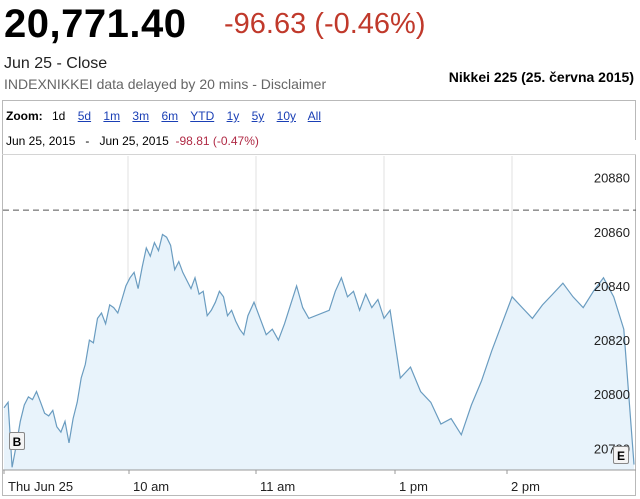 The height and width of the screenshot is (499, 640). What do you see at coordinates (612, 340) in the screenshot?
I see `y-tick-label-2: 20820` at bounding box center [612, 340].